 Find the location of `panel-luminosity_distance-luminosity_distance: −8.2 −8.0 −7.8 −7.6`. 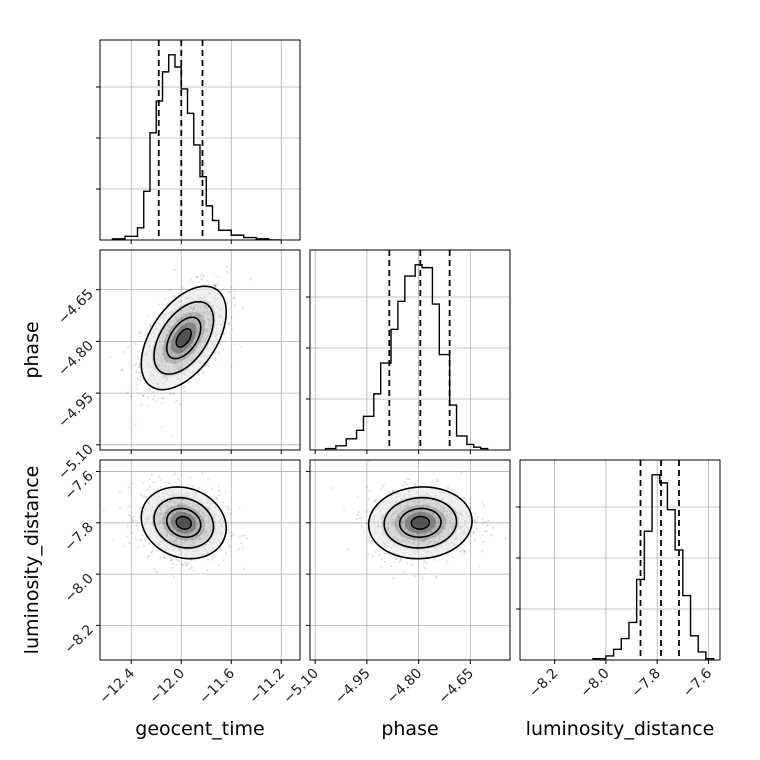

panel-luminosity_distance-luminosity_distance: −8.2 −8.0 −7.8 −7.6 is located at coordinates (618, 580).